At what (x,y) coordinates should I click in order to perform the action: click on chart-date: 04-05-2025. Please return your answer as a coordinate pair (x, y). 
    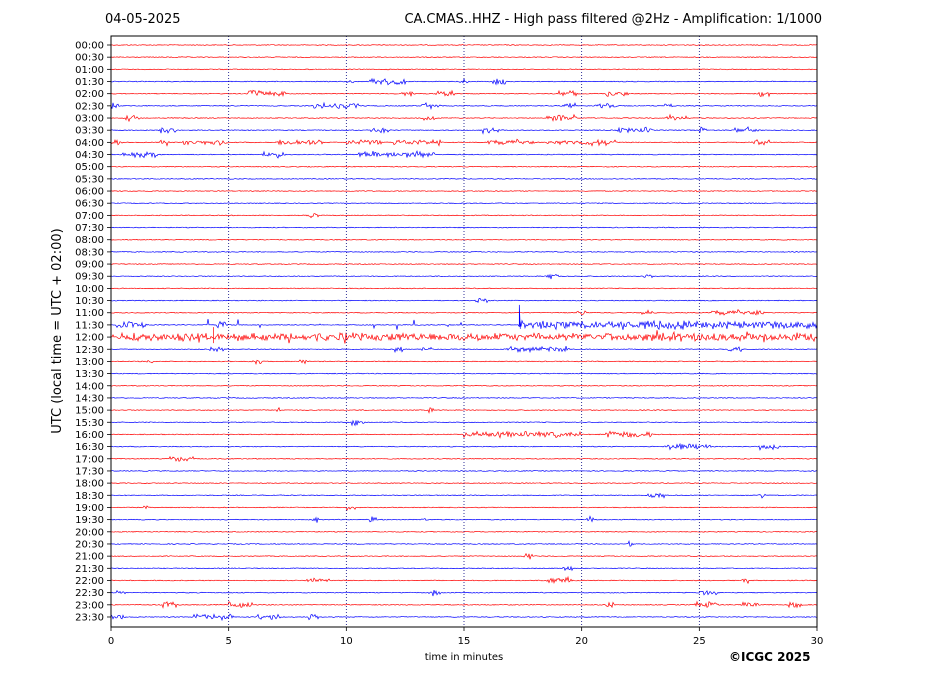
    Looking at the image, I should click on (143, 19).